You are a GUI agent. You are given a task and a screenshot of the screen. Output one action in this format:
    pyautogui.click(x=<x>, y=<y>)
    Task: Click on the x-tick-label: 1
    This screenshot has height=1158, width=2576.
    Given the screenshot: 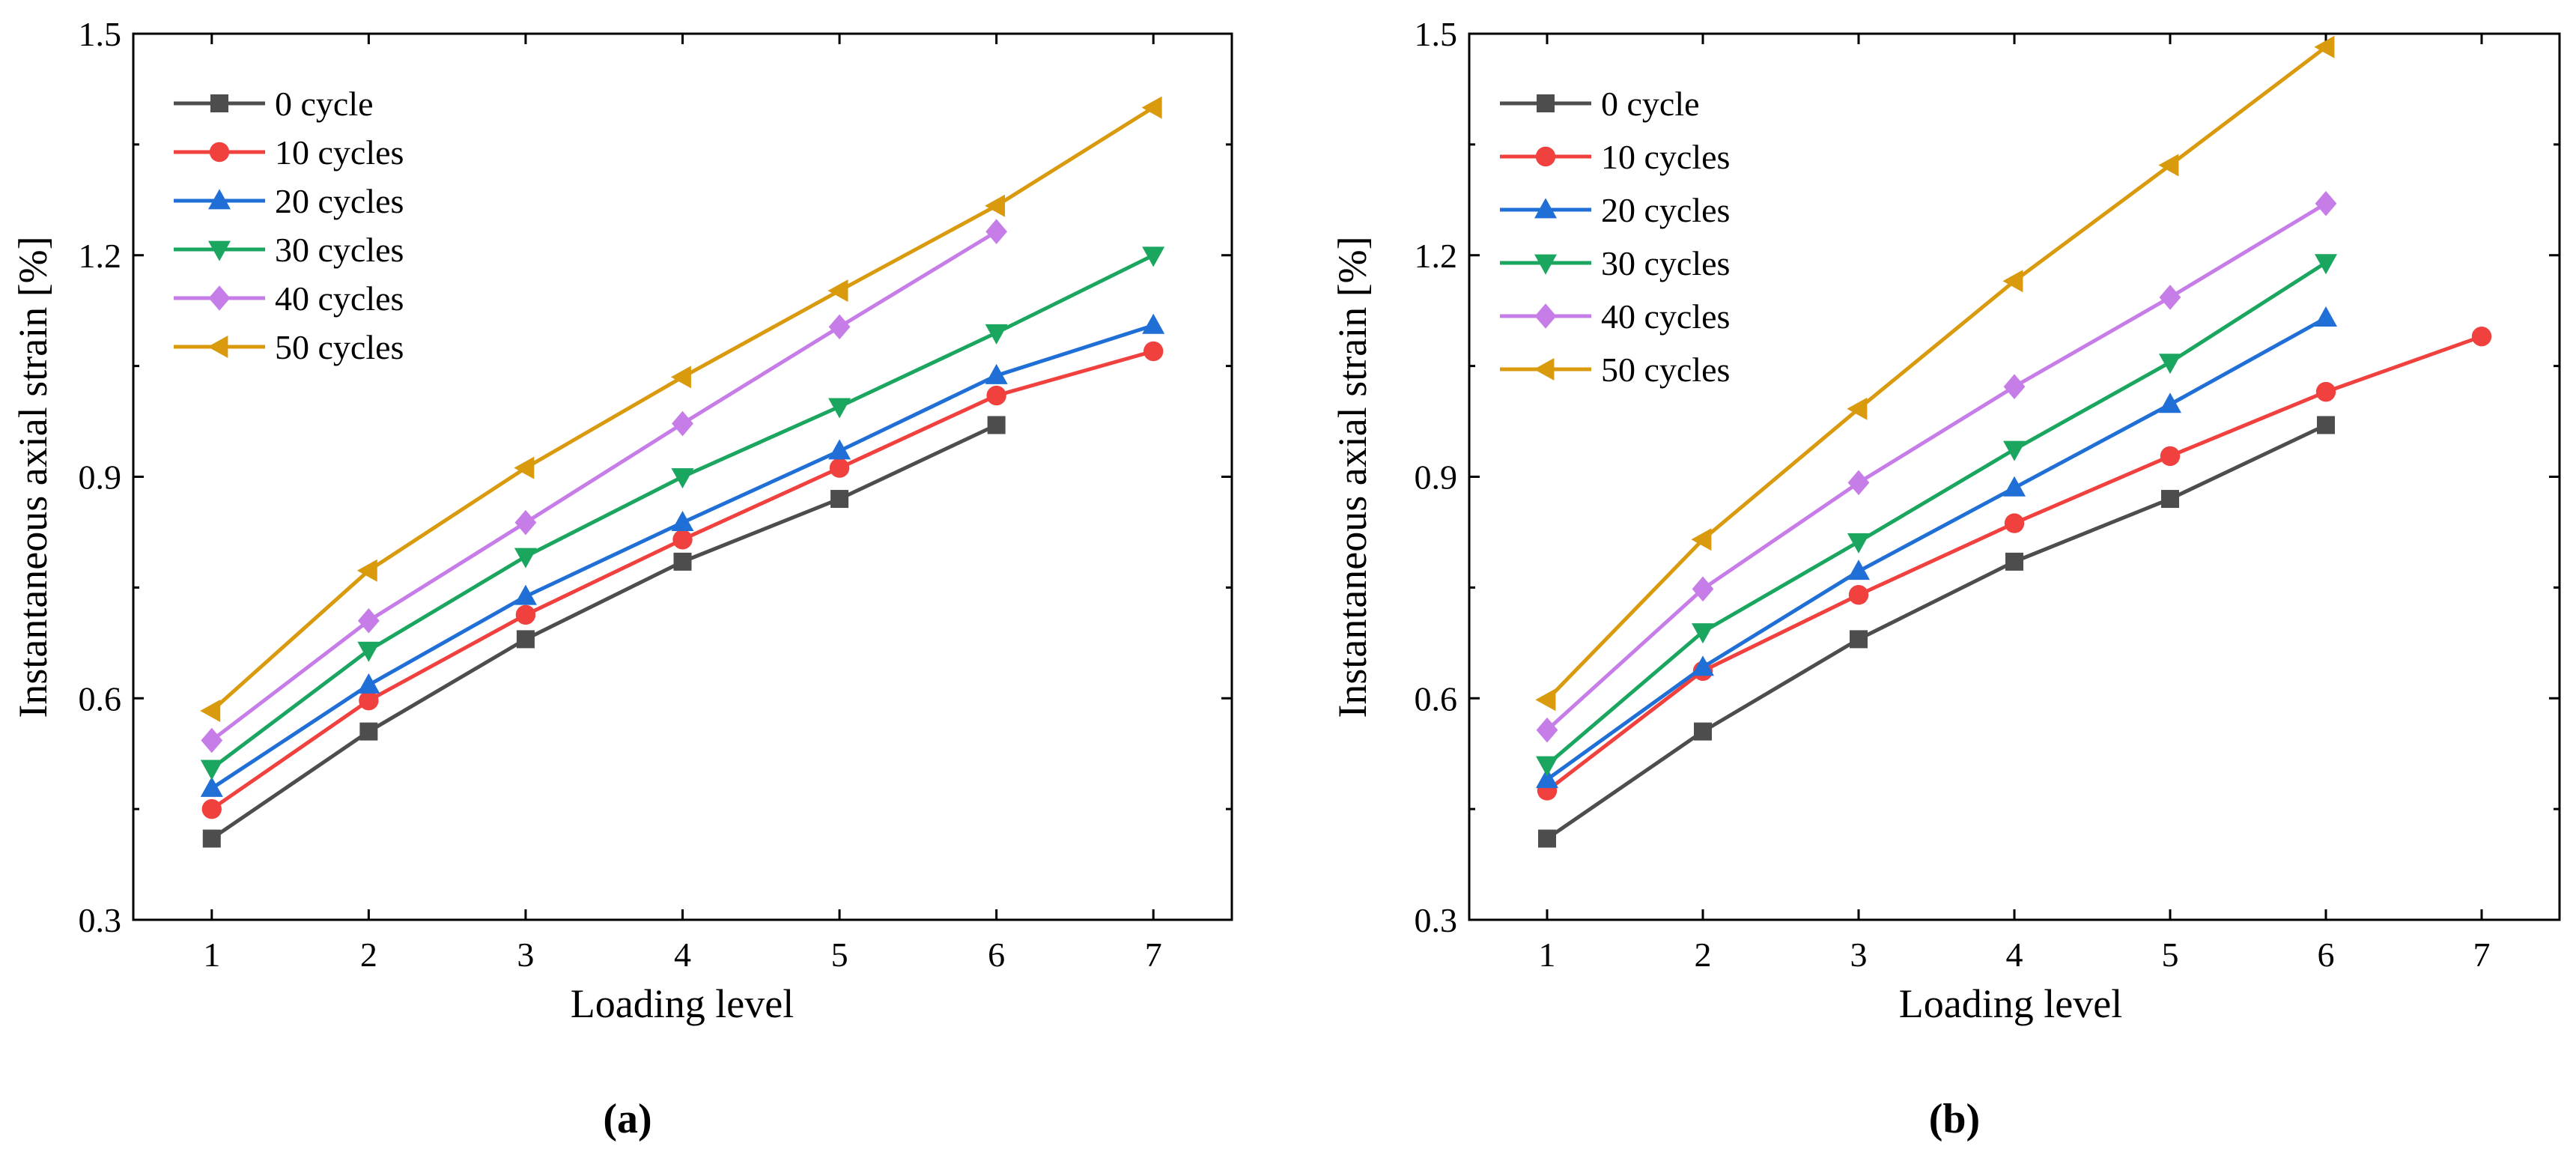 What is the action you would take?
    pyautogui.click(x=1547, y=955)
    